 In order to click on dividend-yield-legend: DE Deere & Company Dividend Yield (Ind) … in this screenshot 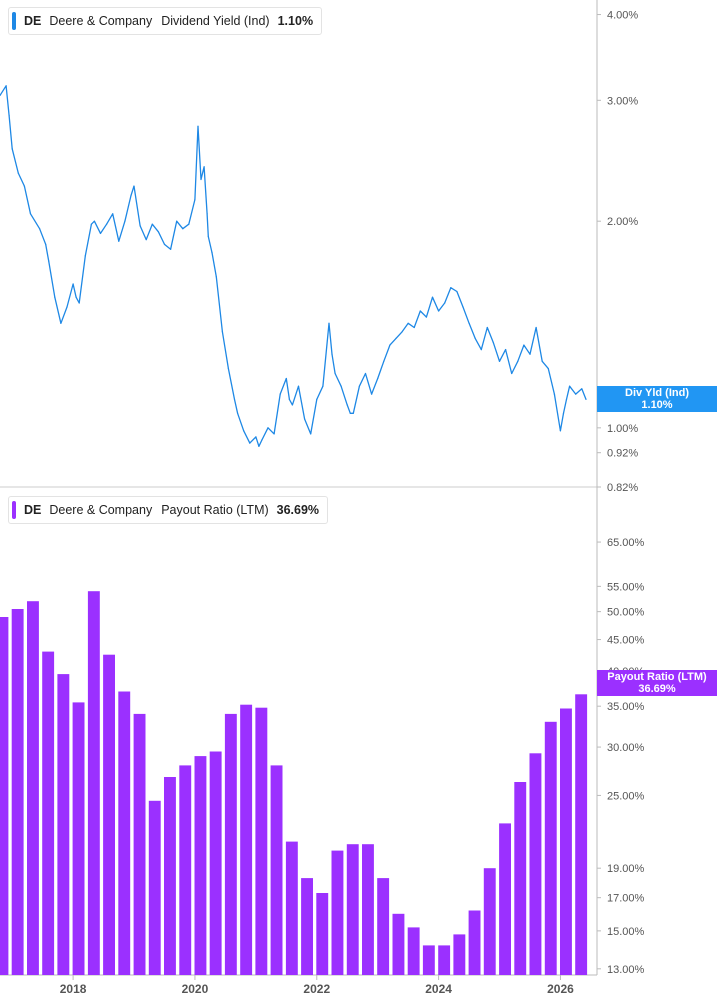, I will do `click(165, 21)`.